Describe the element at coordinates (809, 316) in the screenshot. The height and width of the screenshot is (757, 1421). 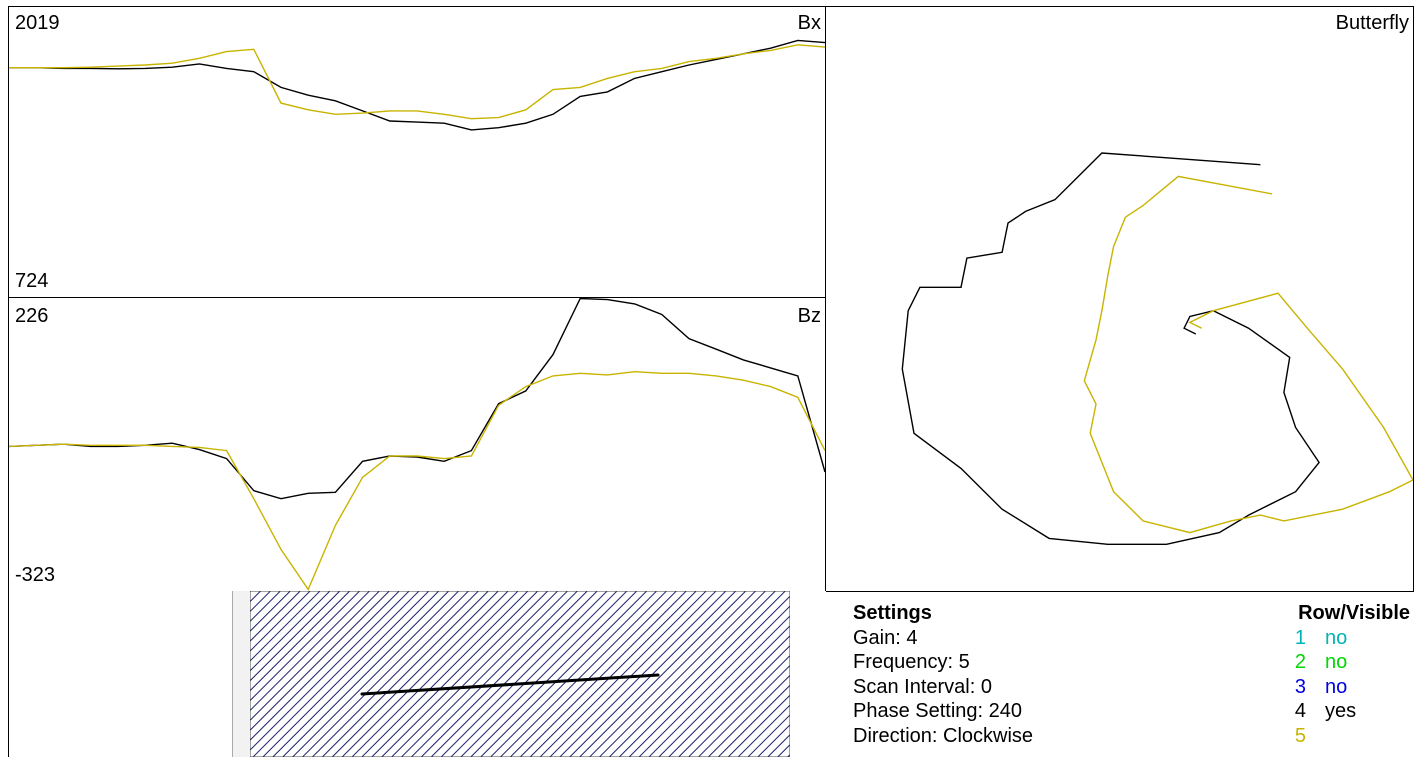
I see `bz-title: Bz` at that location.